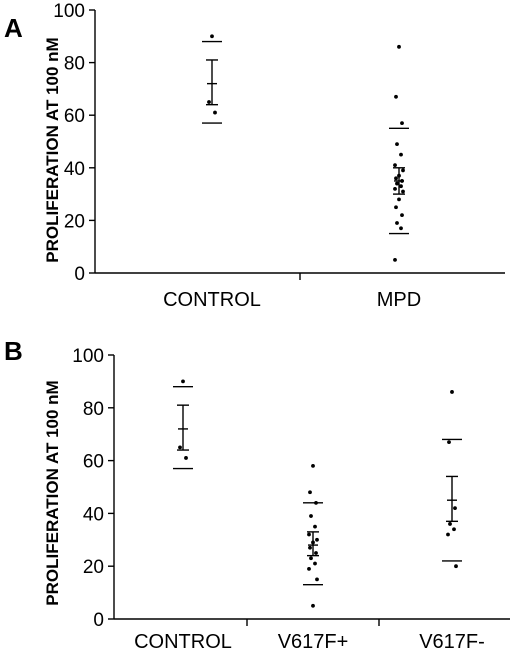 The height and width of the screenshot is (651, 520). I want to click on category-labels: CONTROL MPD, so click(292, 300).